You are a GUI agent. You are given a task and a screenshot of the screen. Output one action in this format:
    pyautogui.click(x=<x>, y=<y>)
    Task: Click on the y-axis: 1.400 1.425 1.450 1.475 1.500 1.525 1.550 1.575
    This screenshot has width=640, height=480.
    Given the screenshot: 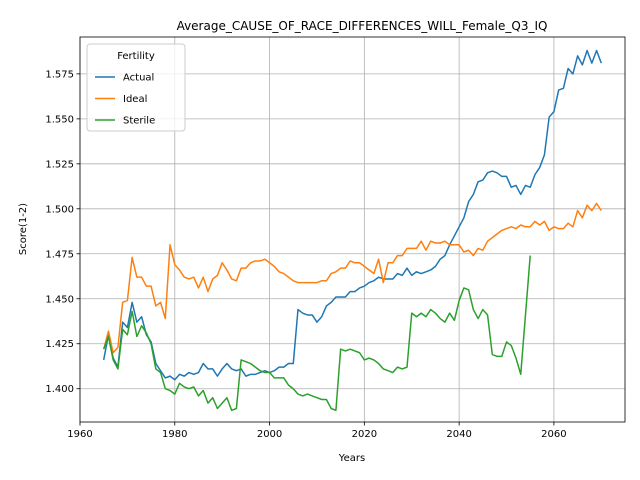 What is the action you would take?
    pyautogui.click(x=62, y=232)
    